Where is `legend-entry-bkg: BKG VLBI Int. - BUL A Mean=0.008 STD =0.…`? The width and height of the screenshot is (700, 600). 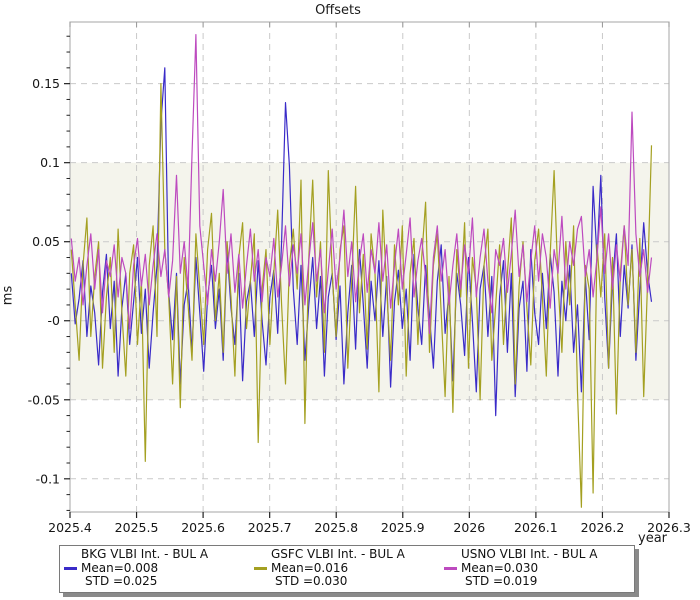 legend-entry-bkg: BKG VLBI Int. - BUL A Mean=0.008 STD =0.… is located at coordinates (159, 568).